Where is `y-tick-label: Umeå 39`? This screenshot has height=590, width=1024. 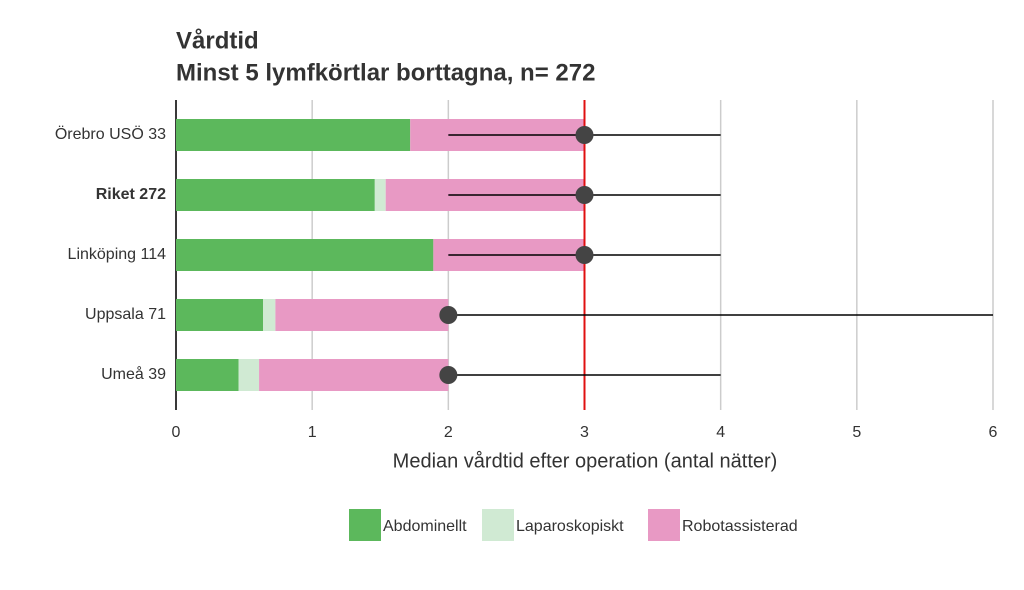 y-tick-label: Umeå 39 is located at coordinates (133, 374).